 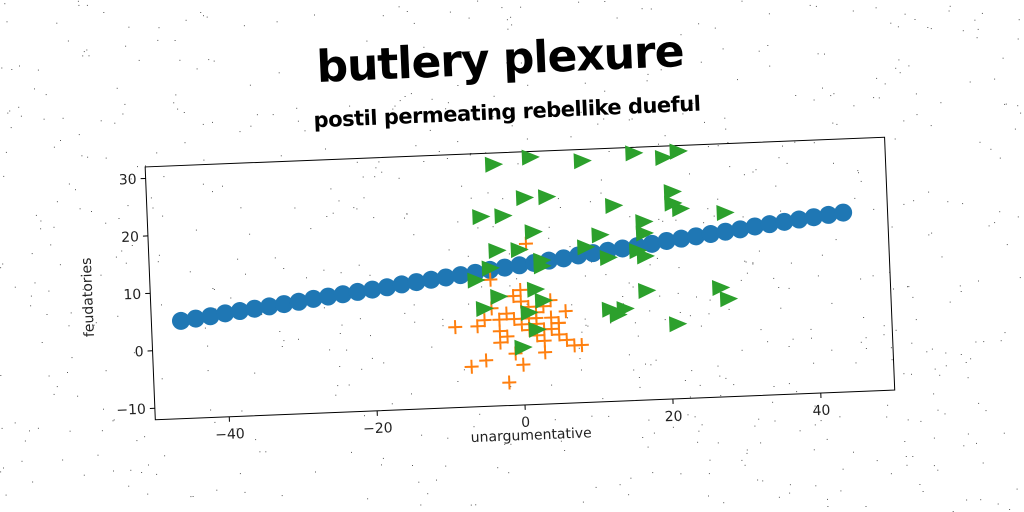 What do you see at coordinates (523, 418) in the screenshot?
I see `x-ticks: −40 −20 0 20 40` at bounding box center [523, 418].